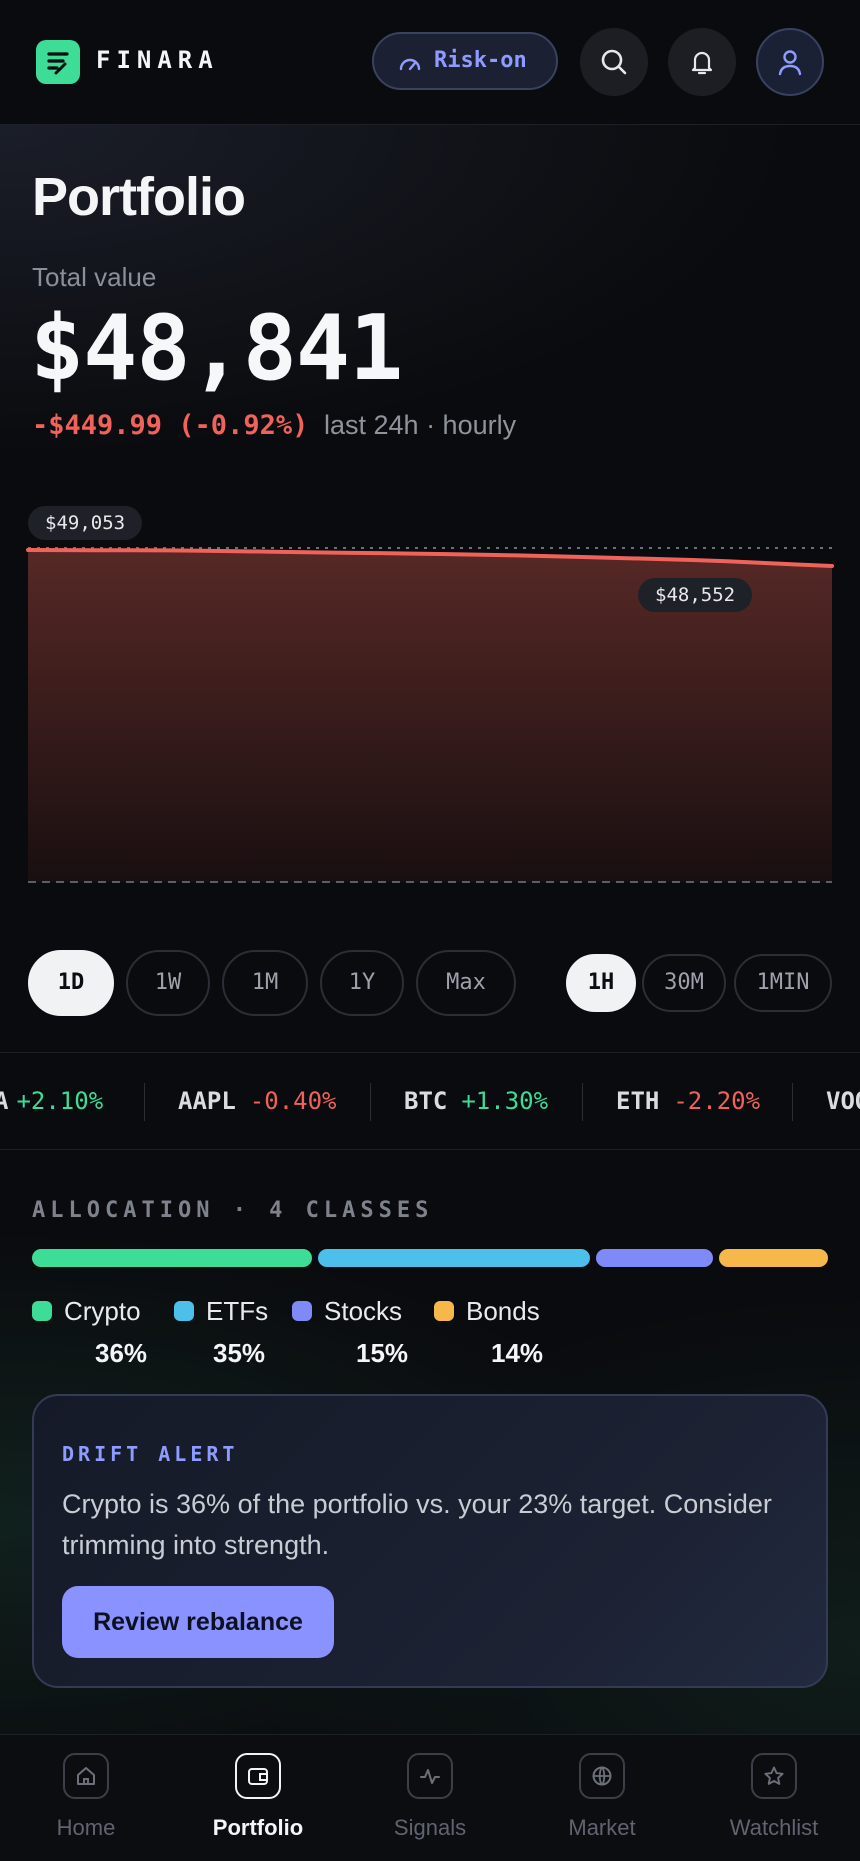 The height and width of the screenshot is (1861, 860). What do you see at coordinates (102, 1311) in the screenshot?
I see `legend-crypto: Crypto` at bounding box center [102, 1311].